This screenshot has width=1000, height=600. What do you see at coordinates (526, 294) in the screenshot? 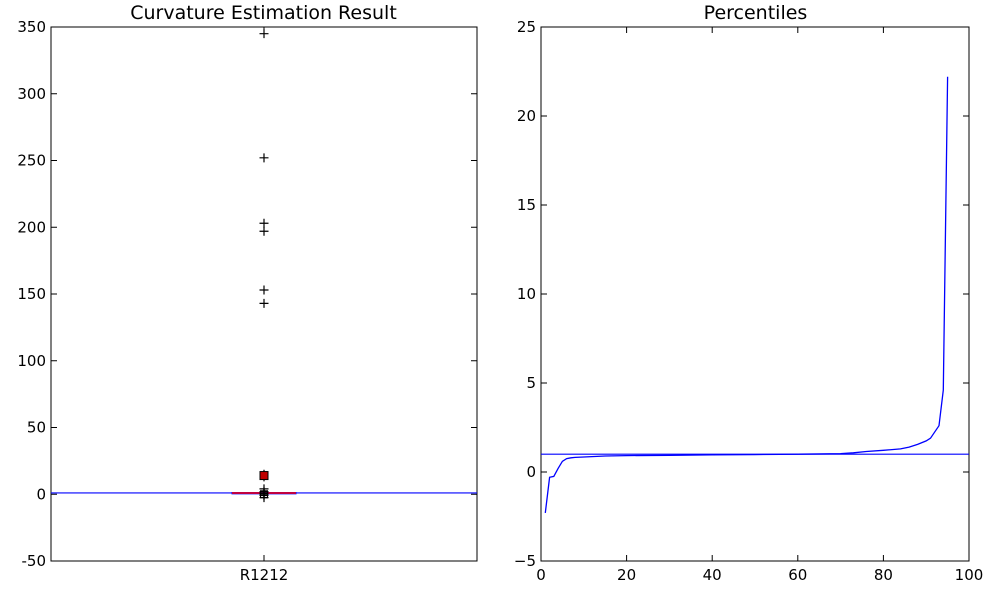
I see `y-tick-label: 10` at bounding box center [526, 294].